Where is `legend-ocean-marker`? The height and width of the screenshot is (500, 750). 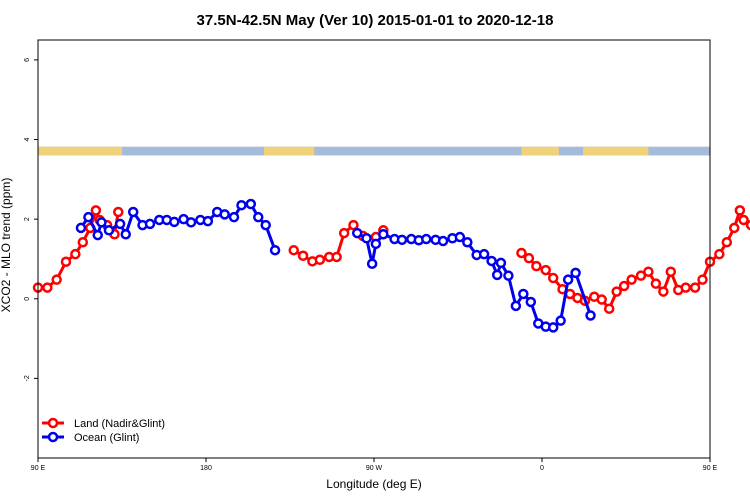
legend-ocean-marker is located at coordinates (53, 437).